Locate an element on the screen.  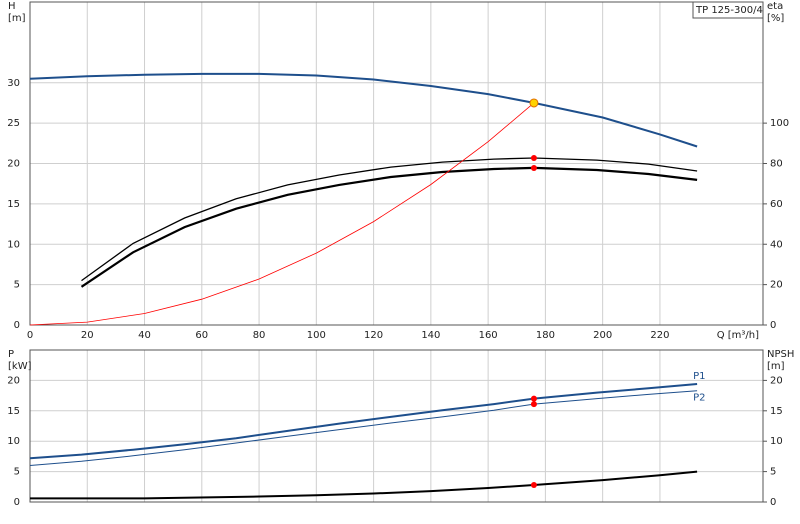
y2-tick-label: 100 is located at coordinates (779, 123).